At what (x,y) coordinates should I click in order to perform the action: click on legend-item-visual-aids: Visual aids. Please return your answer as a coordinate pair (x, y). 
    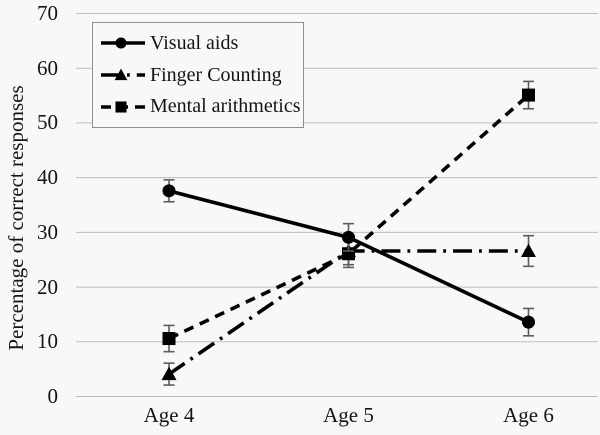
    Looking at the image, I should click on (202, 43).